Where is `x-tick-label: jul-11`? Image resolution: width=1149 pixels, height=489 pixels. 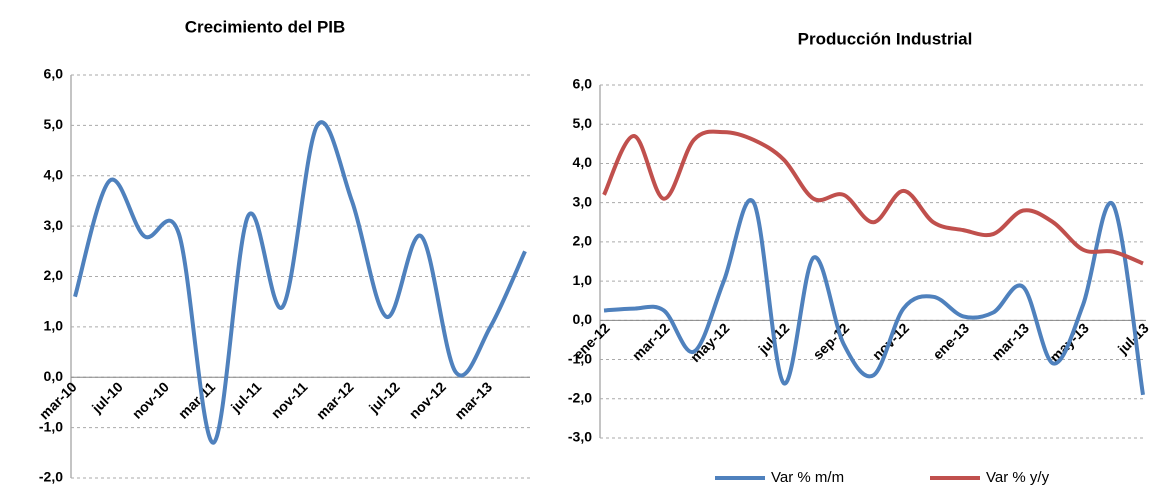 x-tick-label: jul-11 is located at coordinates (245, 397).